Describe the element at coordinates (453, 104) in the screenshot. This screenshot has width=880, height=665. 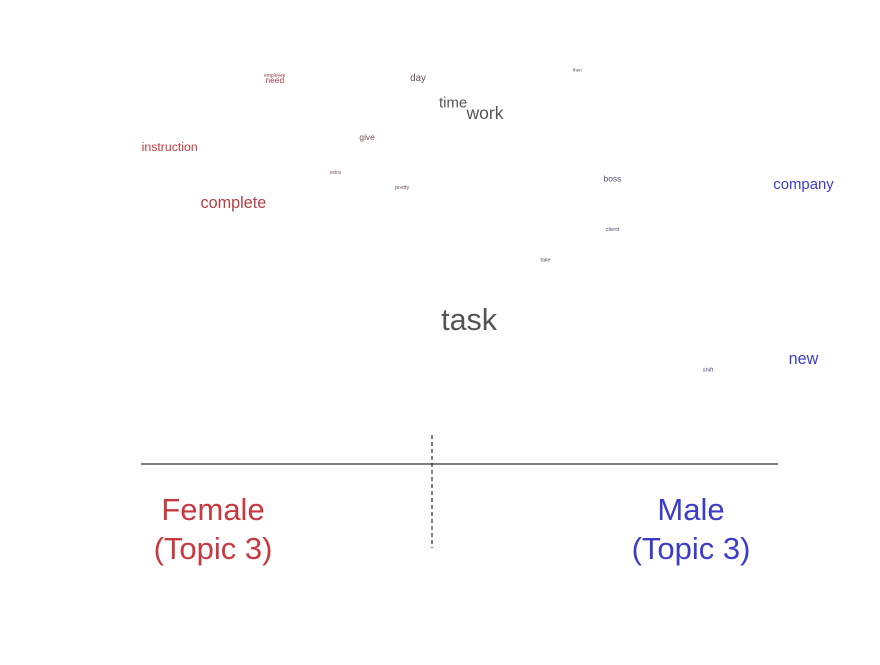
I see `word-time: time` at that location.